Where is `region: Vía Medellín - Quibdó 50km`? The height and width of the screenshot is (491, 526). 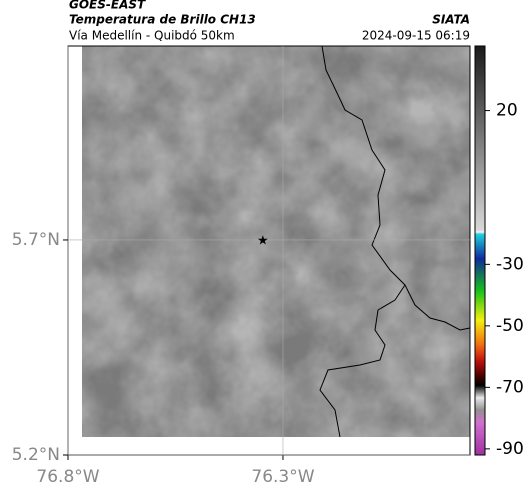
region: Vía Medellín - Quibdó 50km is located at coordinates (152, 36).